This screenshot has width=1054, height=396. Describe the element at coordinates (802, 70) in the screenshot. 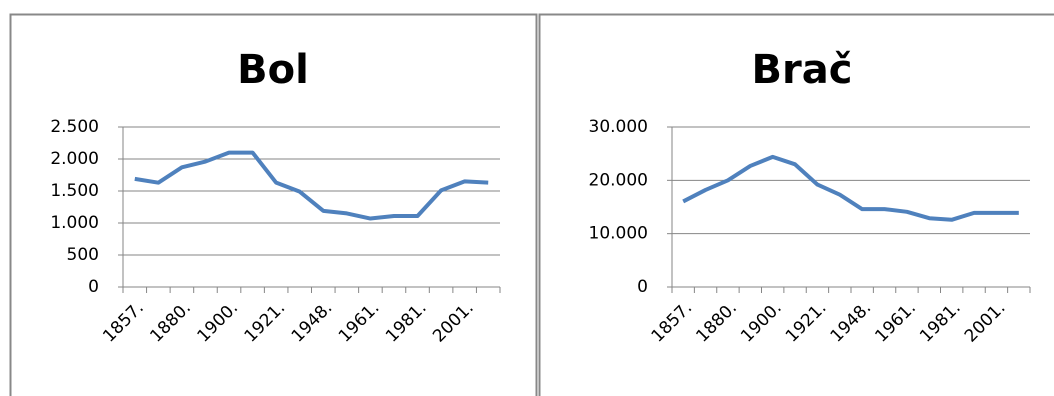

I see `chart-title: Brač` at that location.